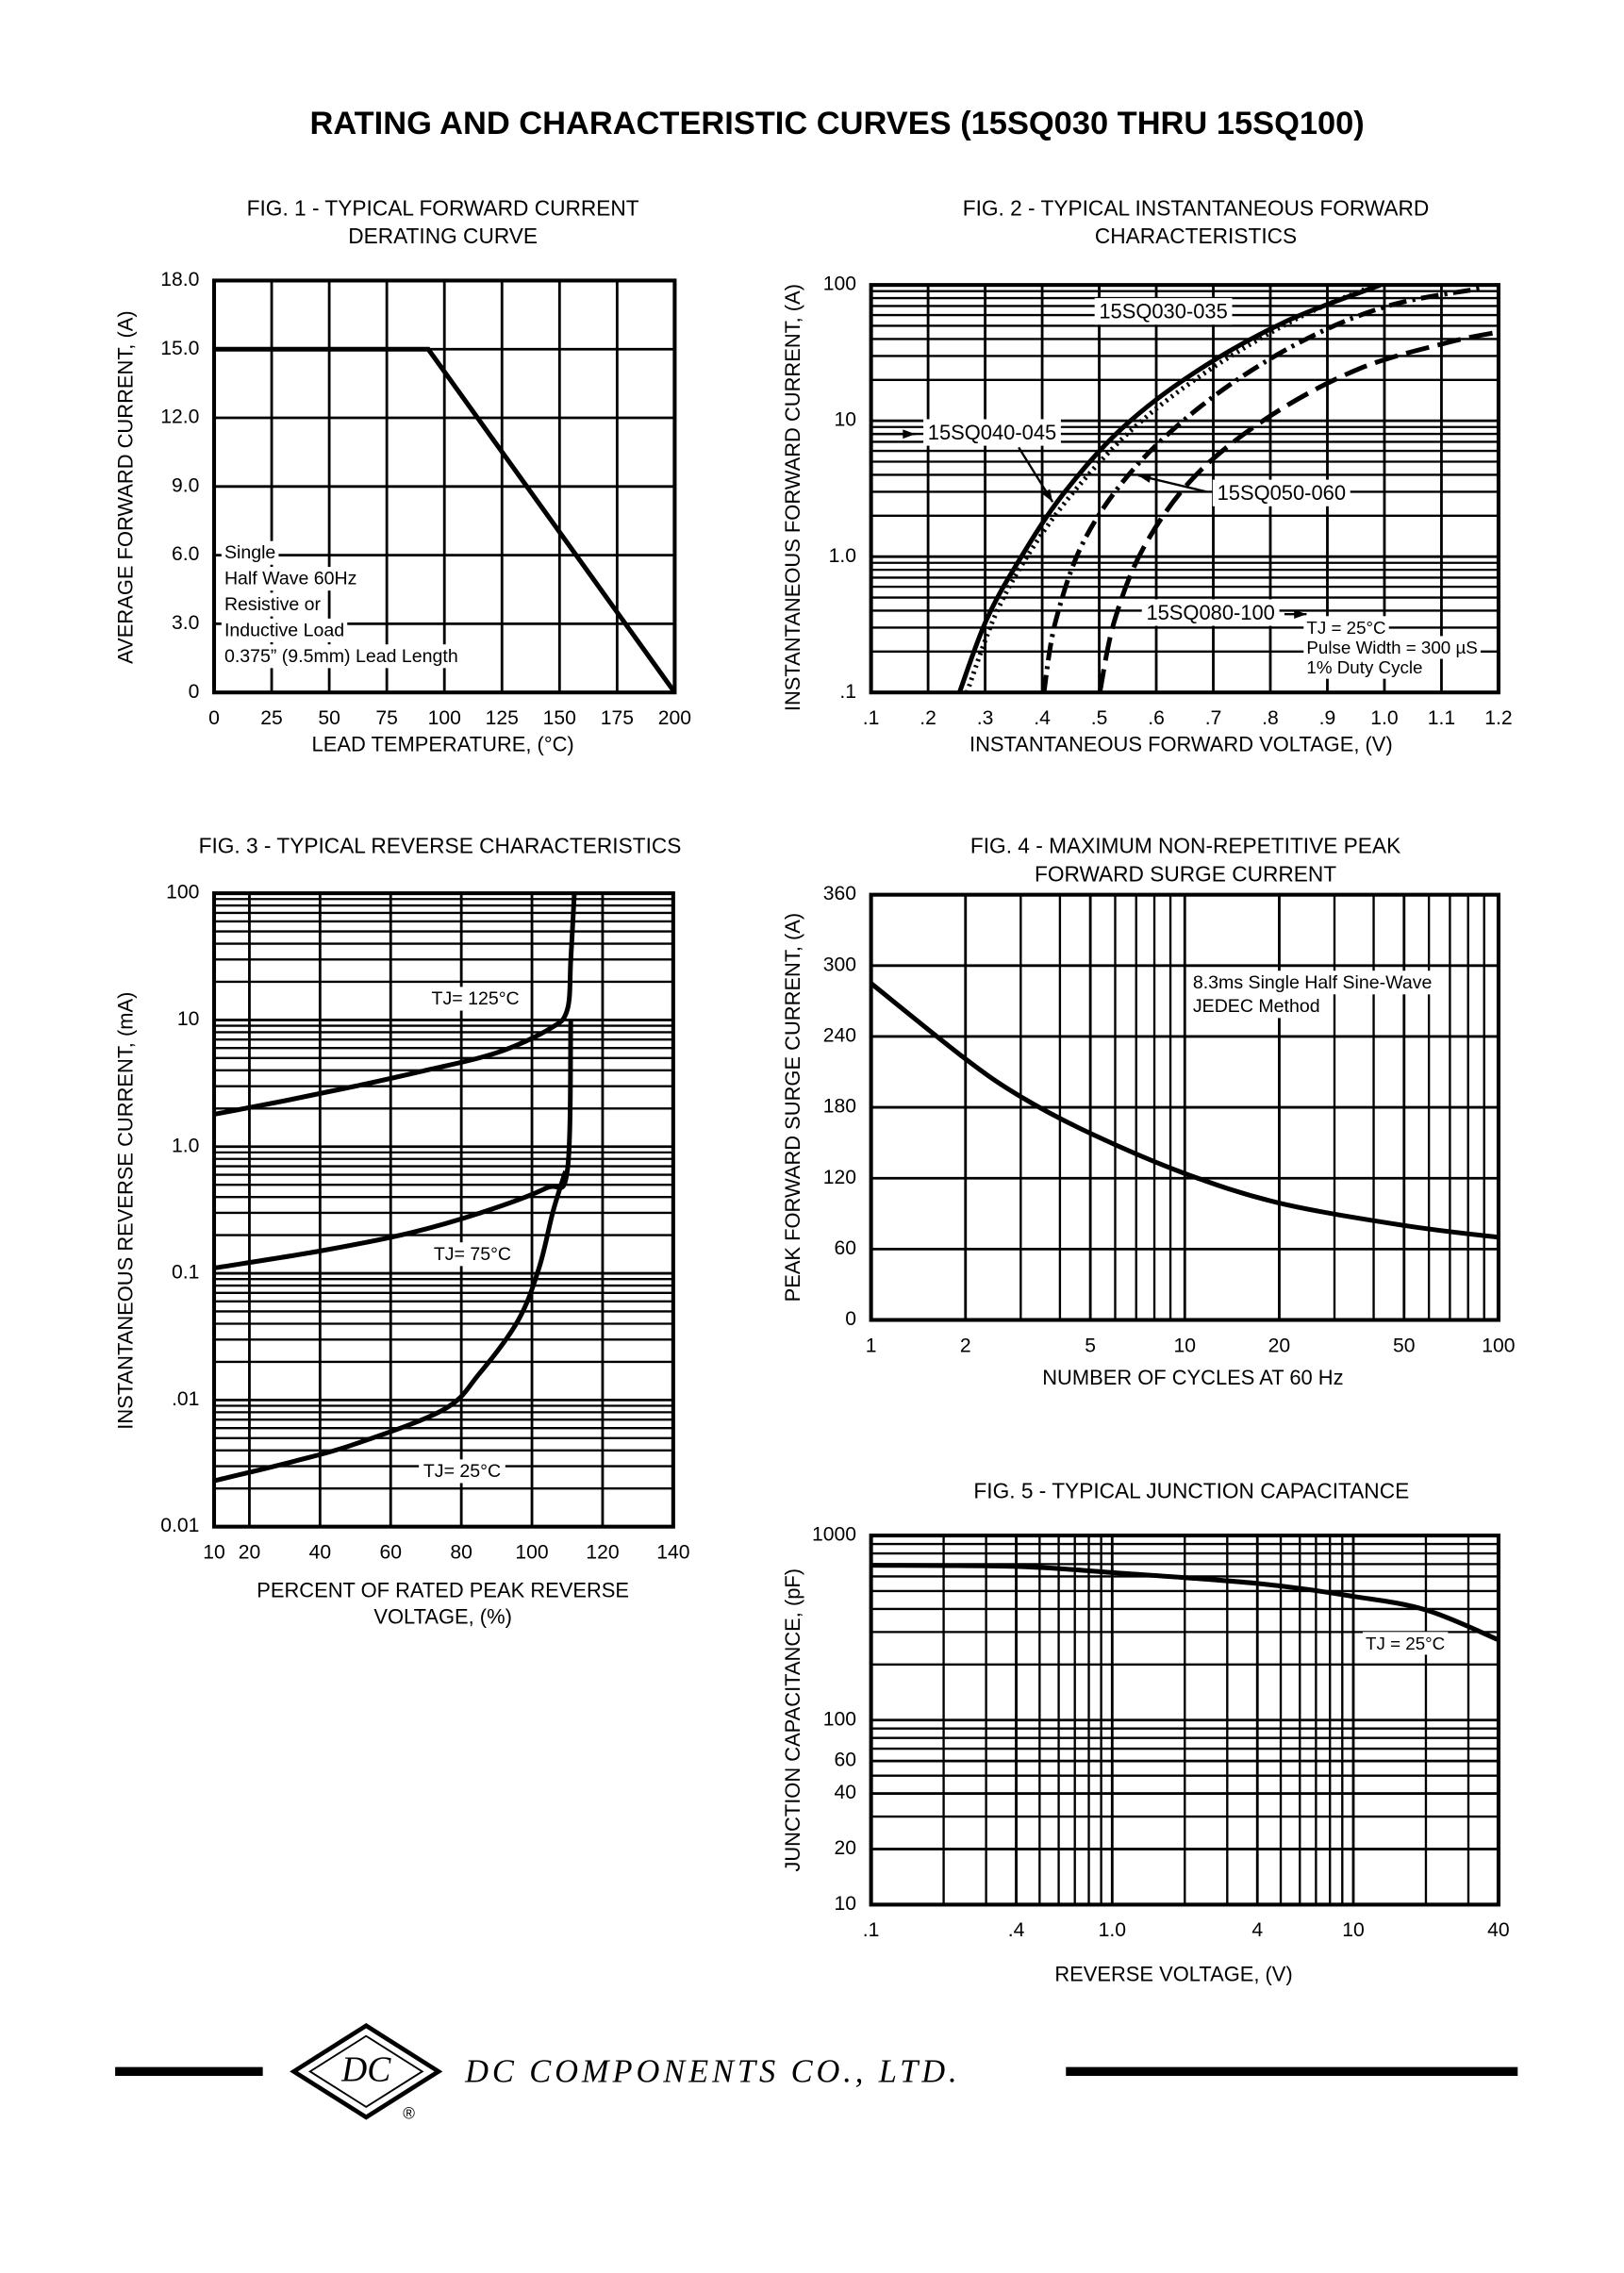 Image resolution: width=1624 pixels, height=2273 pixels. I want to click on y-tick-label: 240, so click(839, 1036).